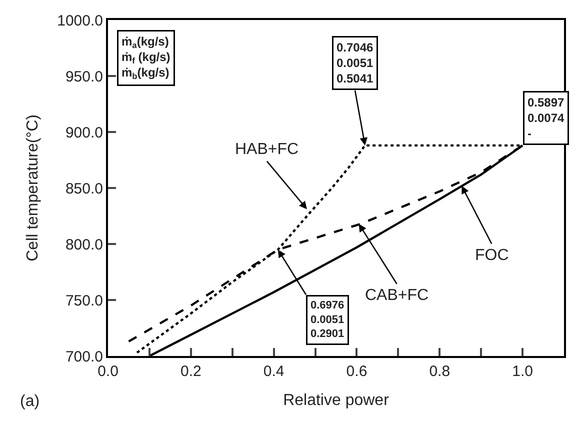  What do you see at coordinates (33, 188) in the screenshot?
I see `y-axis-title: Cell temperature(°C)` at bounding box center [33, 188].